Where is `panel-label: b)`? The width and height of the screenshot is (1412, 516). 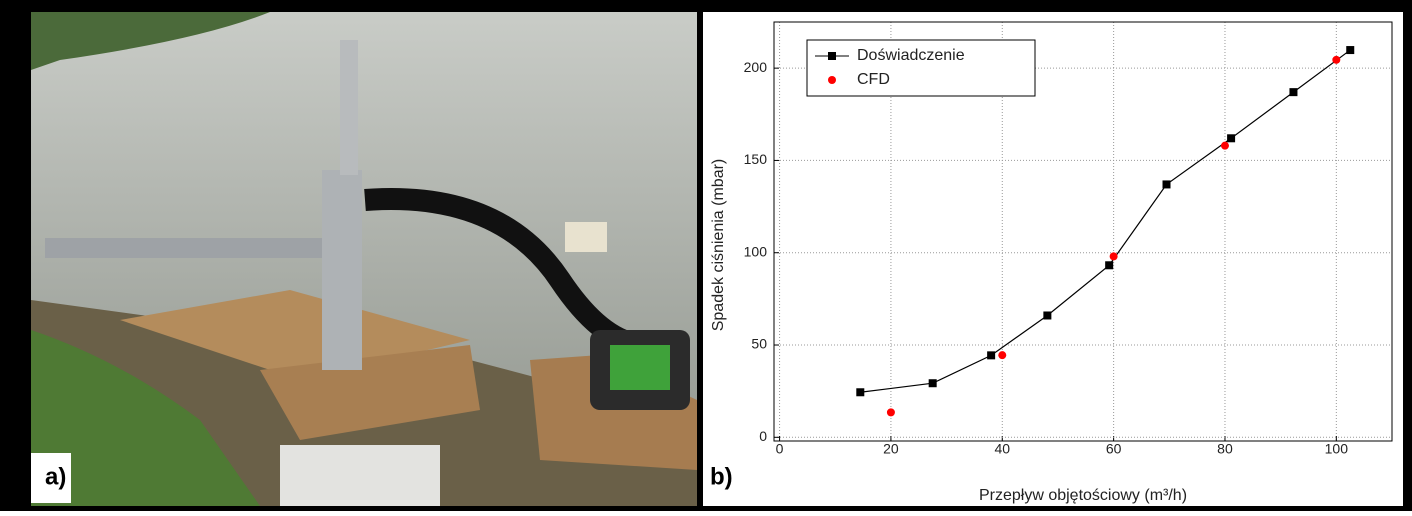 panel-label: b) is located at coordinates (721, 476).